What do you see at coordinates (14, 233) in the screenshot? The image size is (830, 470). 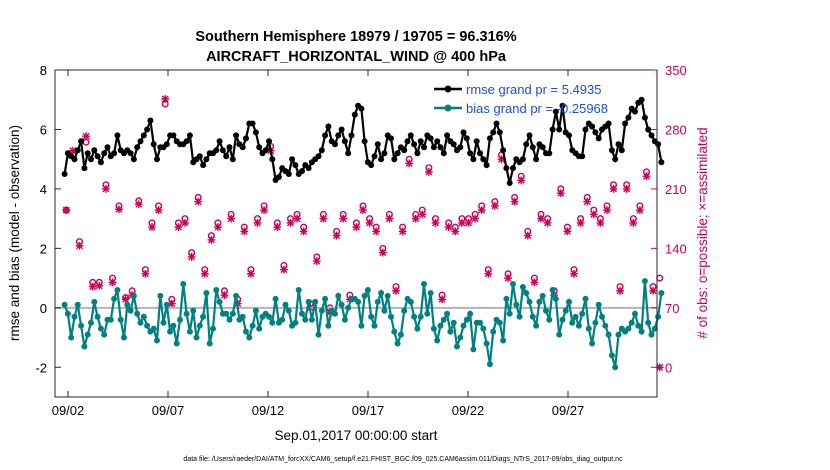 I see `y-axis-label-left: rmse and bias (model - observation)` at bounding box center [14, 233].